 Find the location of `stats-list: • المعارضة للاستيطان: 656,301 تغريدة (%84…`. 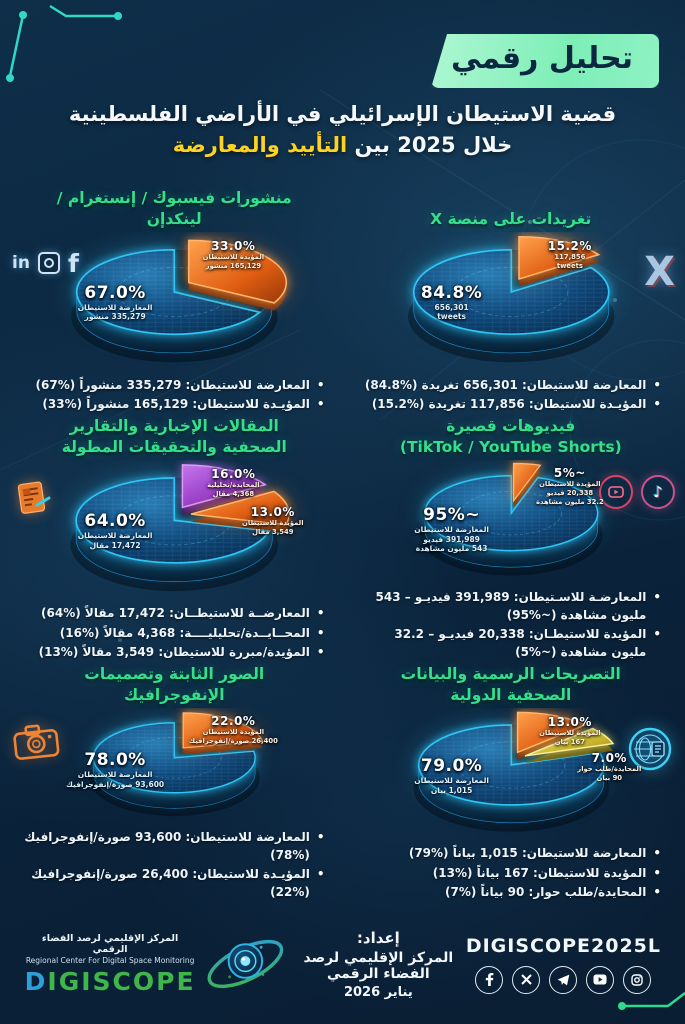

stats-list: • المعارضة للاستيطان: 656,301 تغريدة (%84… is located at coordinates (511, 395).